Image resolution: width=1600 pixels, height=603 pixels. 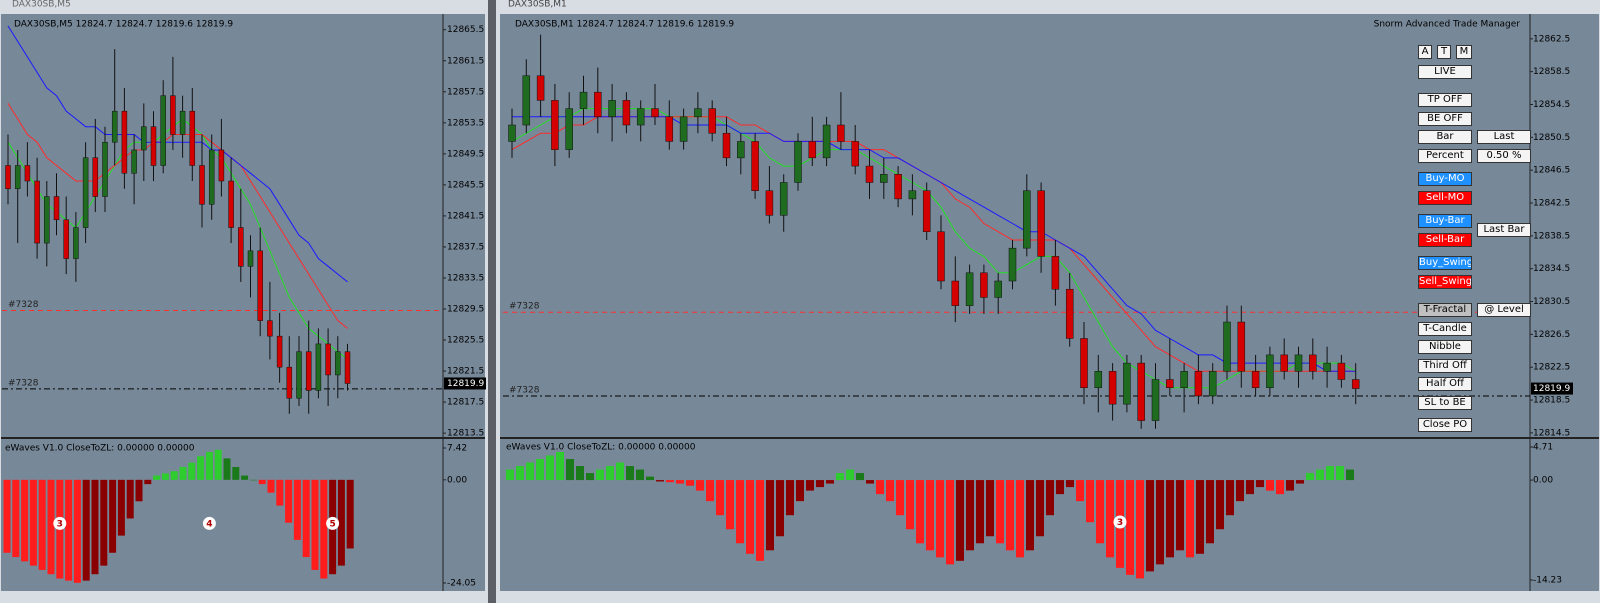 What do you see at coordinates (1445, 384) in the screenshot?
I see `button: Half Off` at bounding box center [1445, 384].